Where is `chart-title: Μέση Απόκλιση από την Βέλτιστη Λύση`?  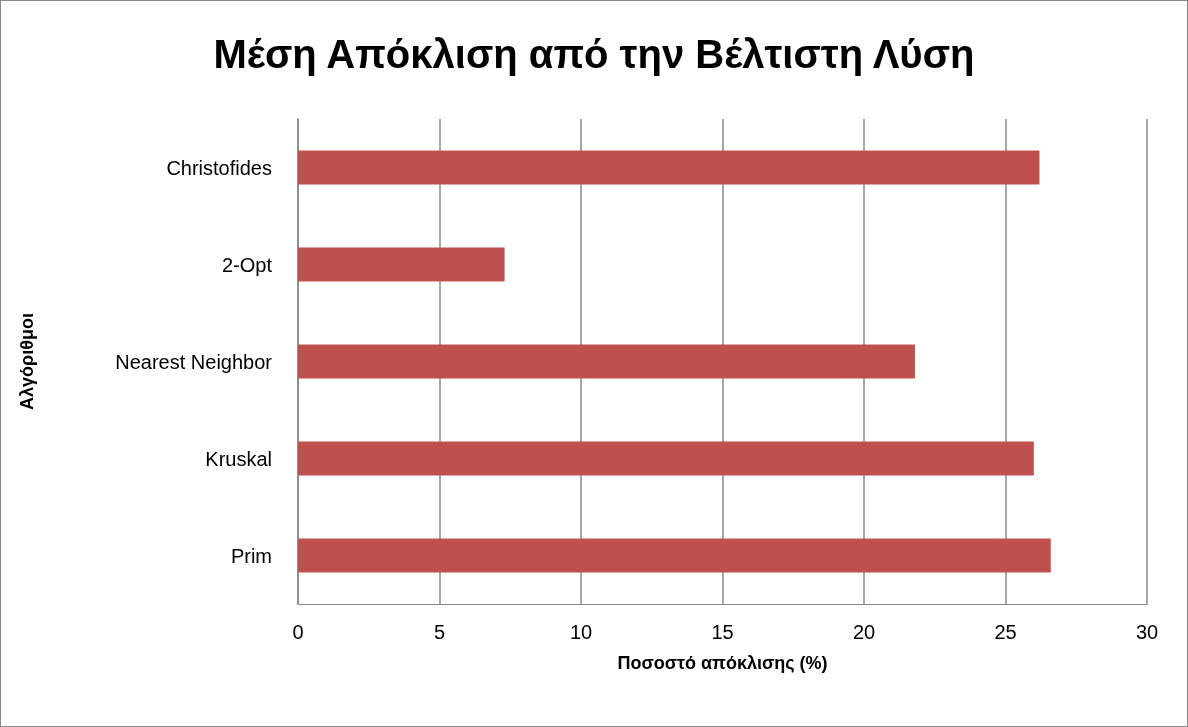 chart-title: Μέση Απόκλιση από την Βέλτιστη Λύση is located at coordinates (594, 54).